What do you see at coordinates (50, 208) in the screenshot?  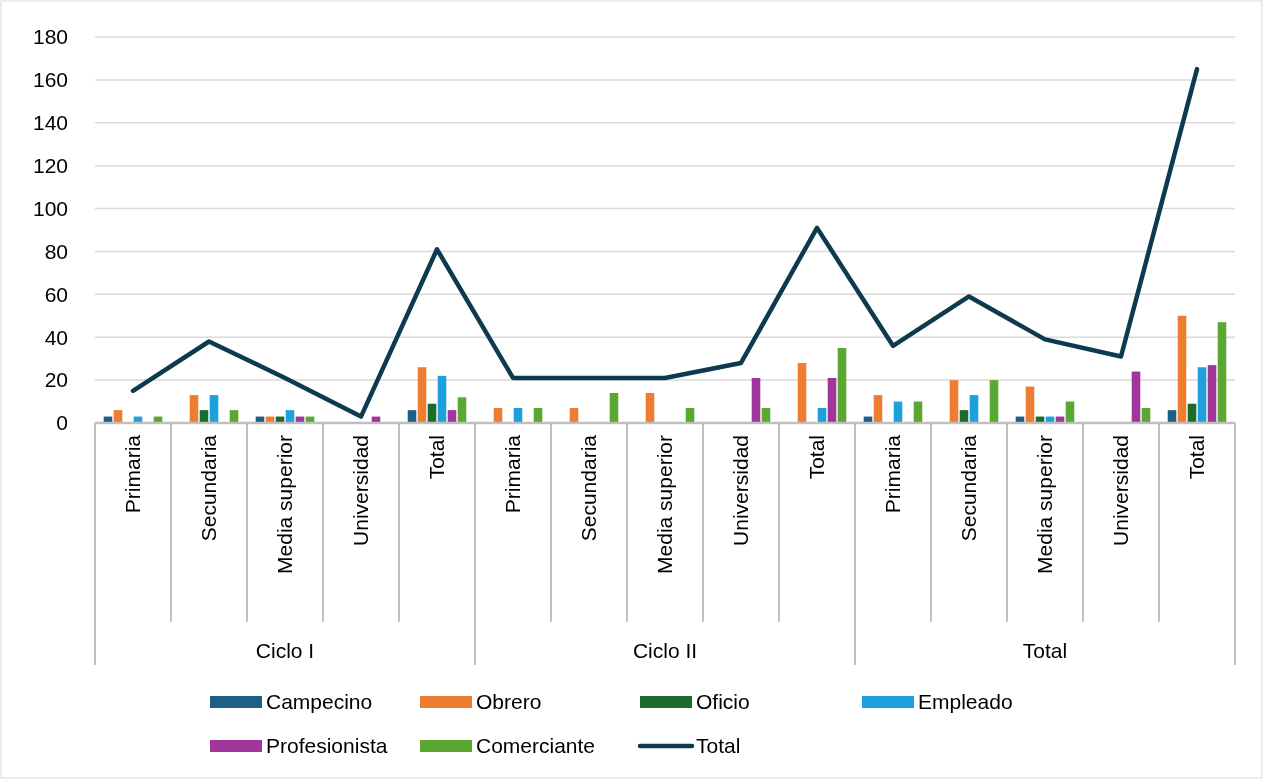 I see `y-tick-label: 100` at bounding box center [50, 208].